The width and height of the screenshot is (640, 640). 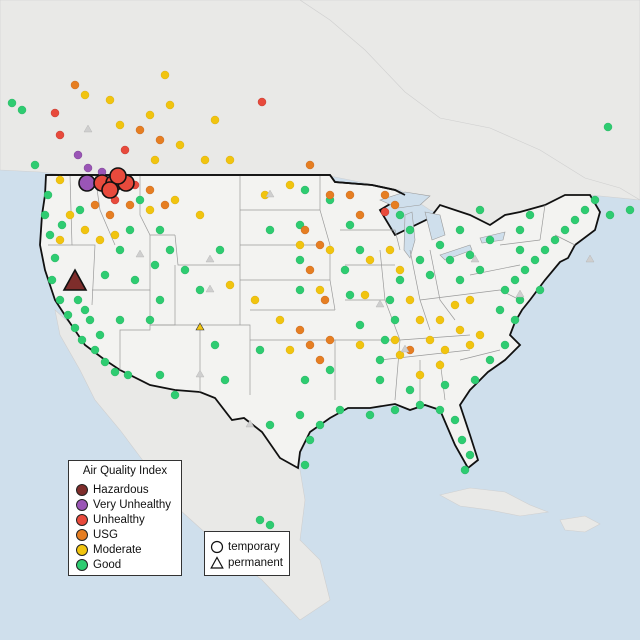 What do you see at coordinates (226, 185) in the screenshot?
I see `us-canada-border` at bounding box center [226, 185].